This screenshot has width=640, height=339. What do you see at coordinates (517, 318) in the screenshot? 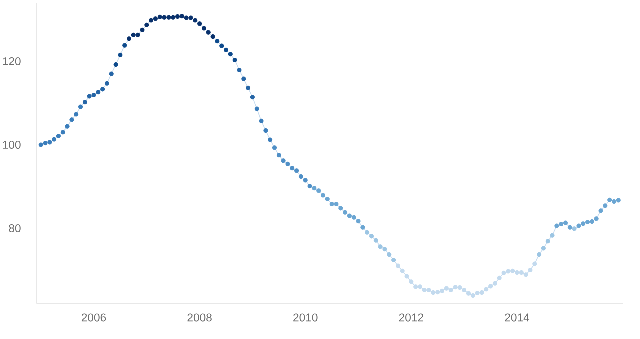
I see `x-tick-label: 2014` at bounding box center [517, 318].